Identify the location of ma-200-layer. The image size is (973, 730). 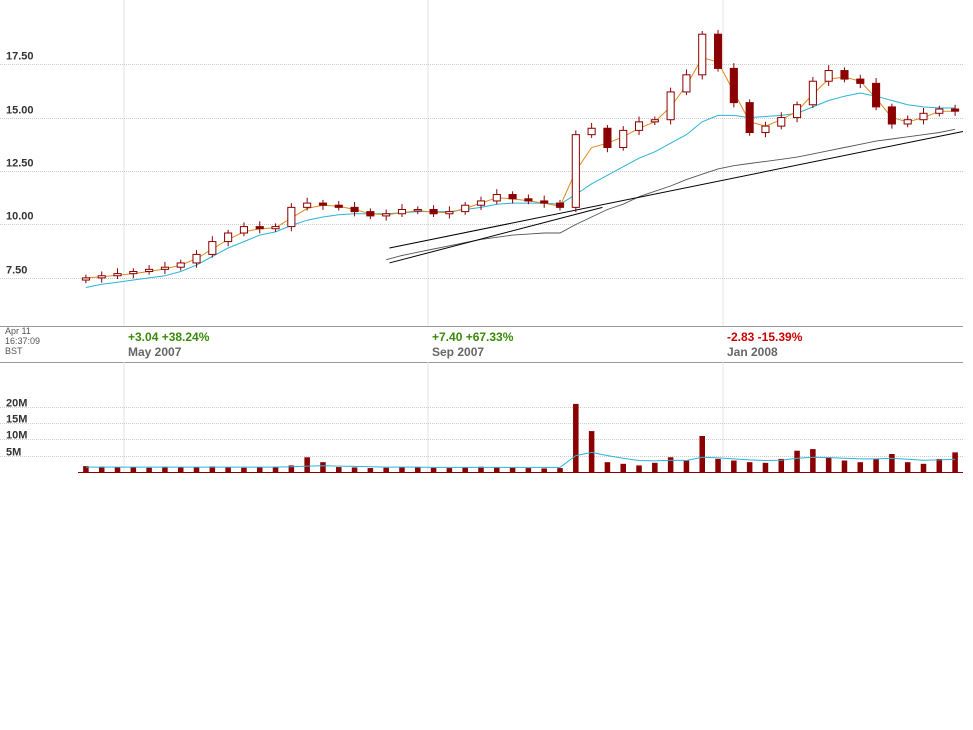
(671, 194).